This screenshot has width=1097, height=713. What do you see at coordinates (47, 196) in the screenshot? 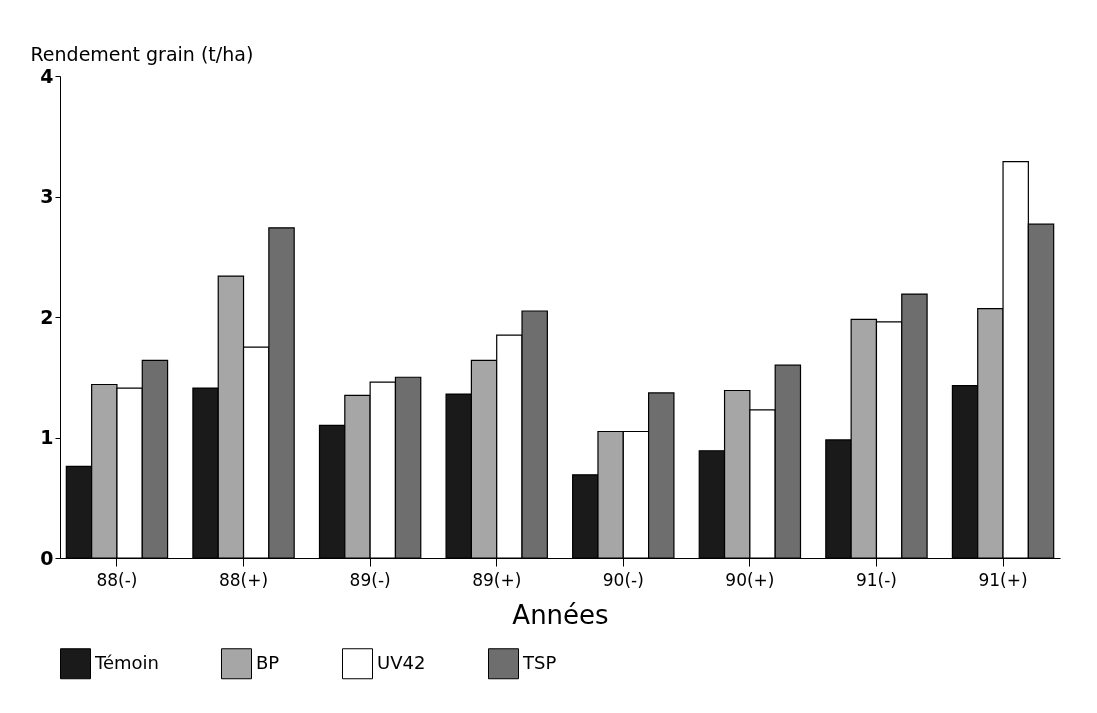
I see `y-tick-label: 3` at bounding box center [47, 196].